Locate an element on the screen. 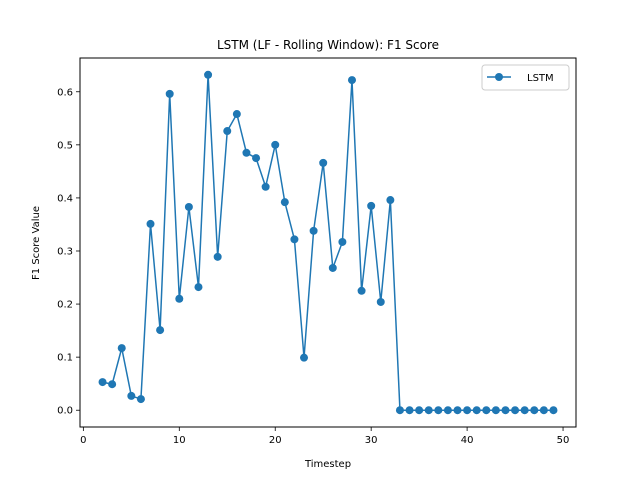 The image size is (640, 484). x-axis-label: Timestep is located at coordinates (327, 464).